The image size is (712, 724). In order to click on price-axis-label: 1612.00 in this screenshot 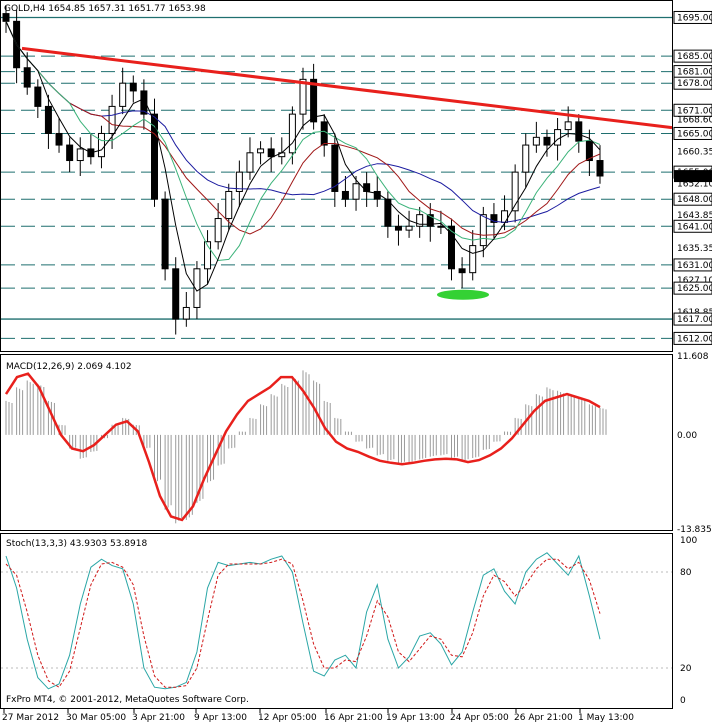, I will do `click(694, 339)`.